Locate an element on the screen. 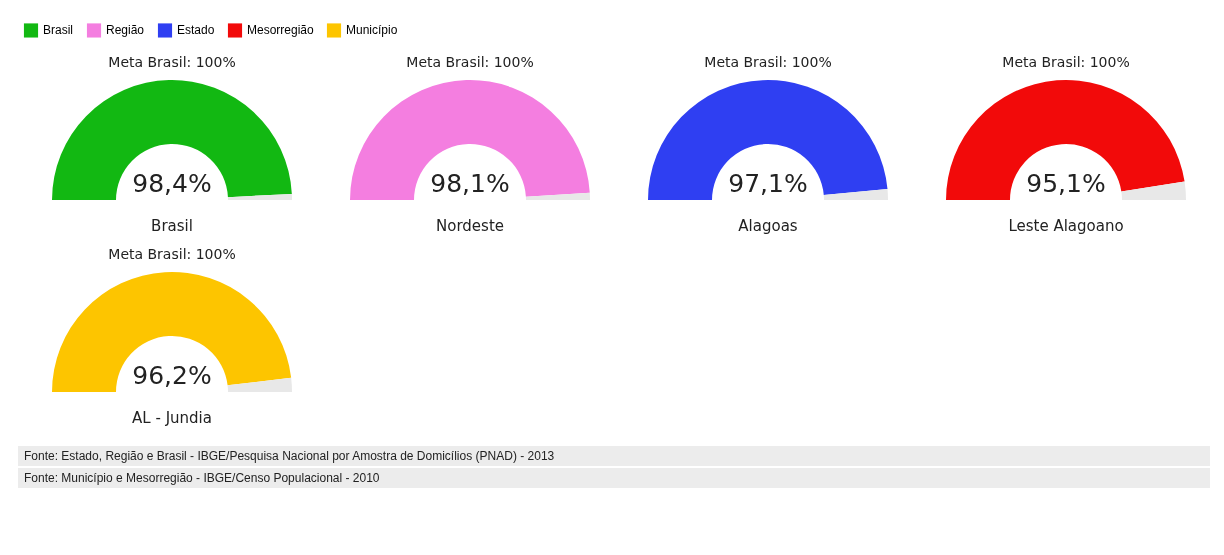  source-note: Fonte: Município e Mesorregião - IBGE/Censo Populacional - 2010 is located at coordinates (614, 478).